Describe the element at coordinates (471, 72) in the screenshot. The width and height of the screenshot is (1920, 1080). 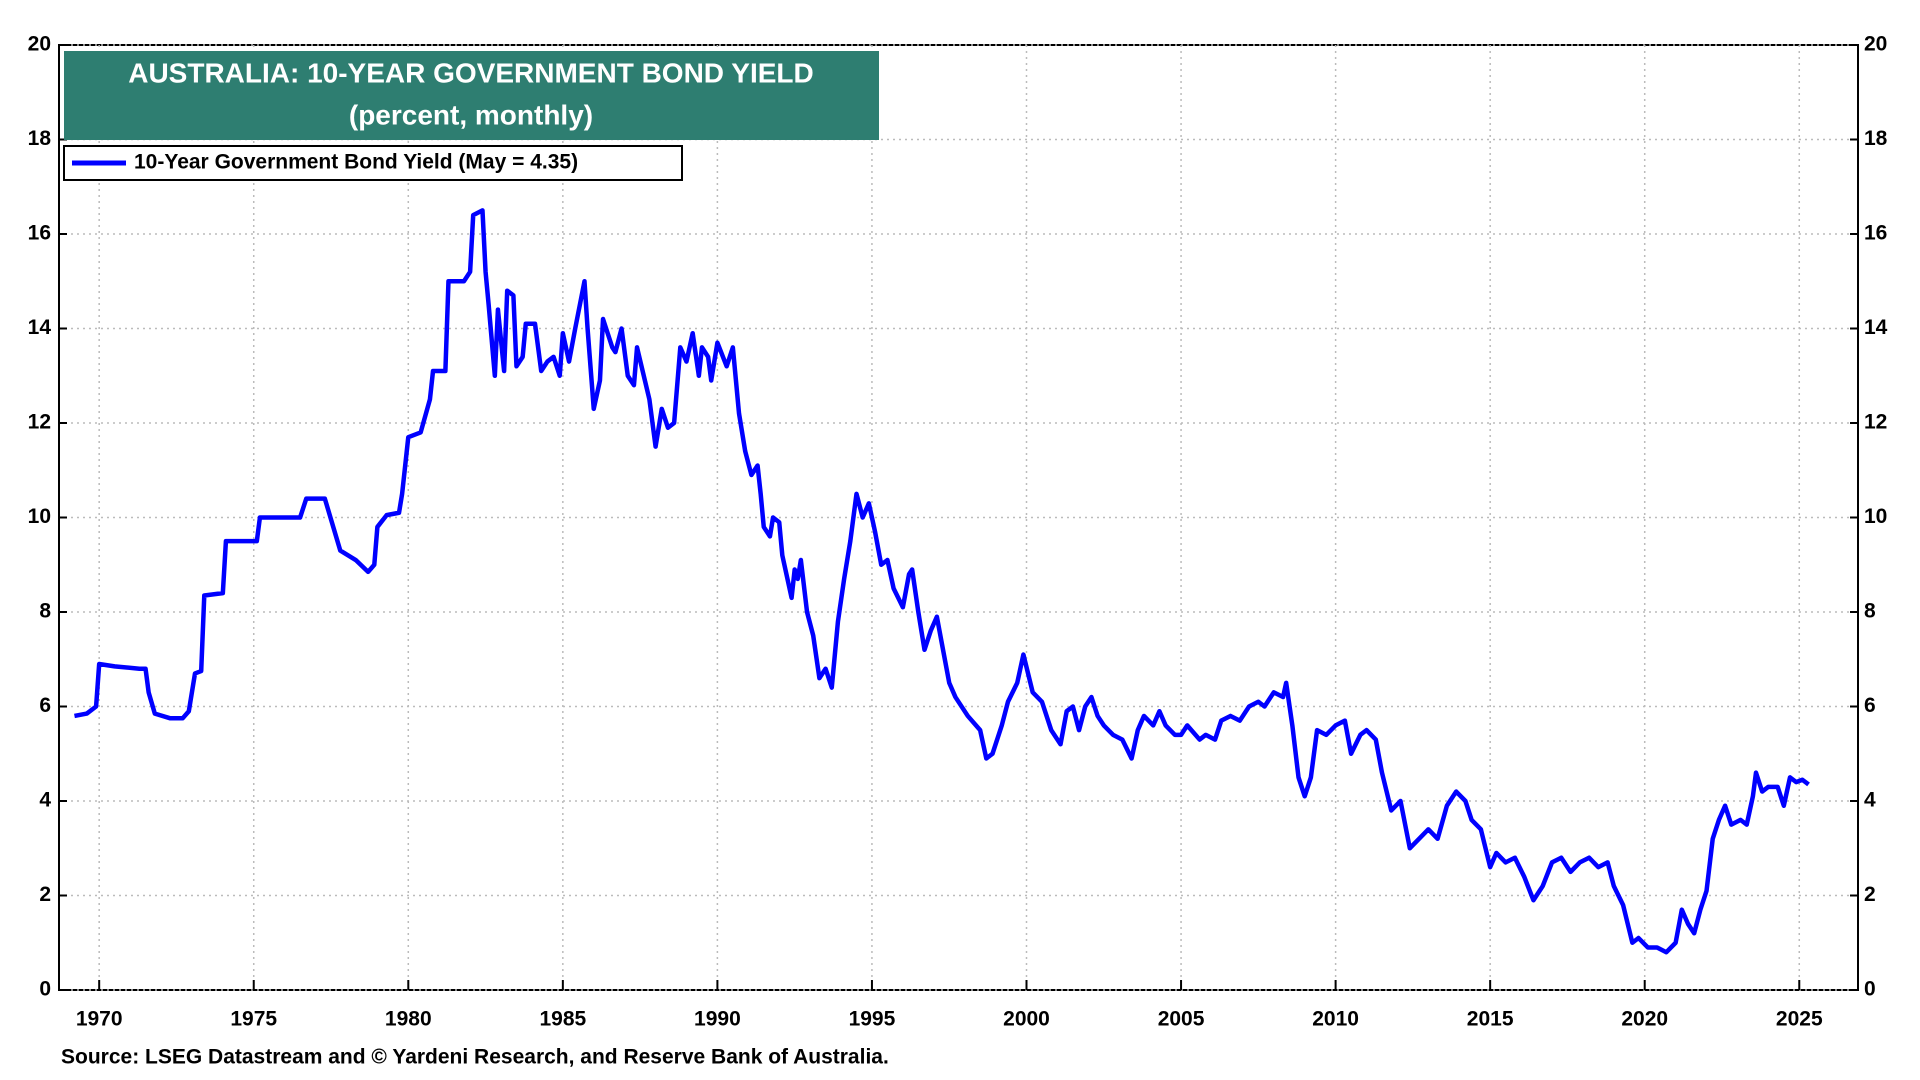
I see `chart-title: AUSTRALIA: 10-YEAR GOVERNMENT BOND YIELD` at that location.